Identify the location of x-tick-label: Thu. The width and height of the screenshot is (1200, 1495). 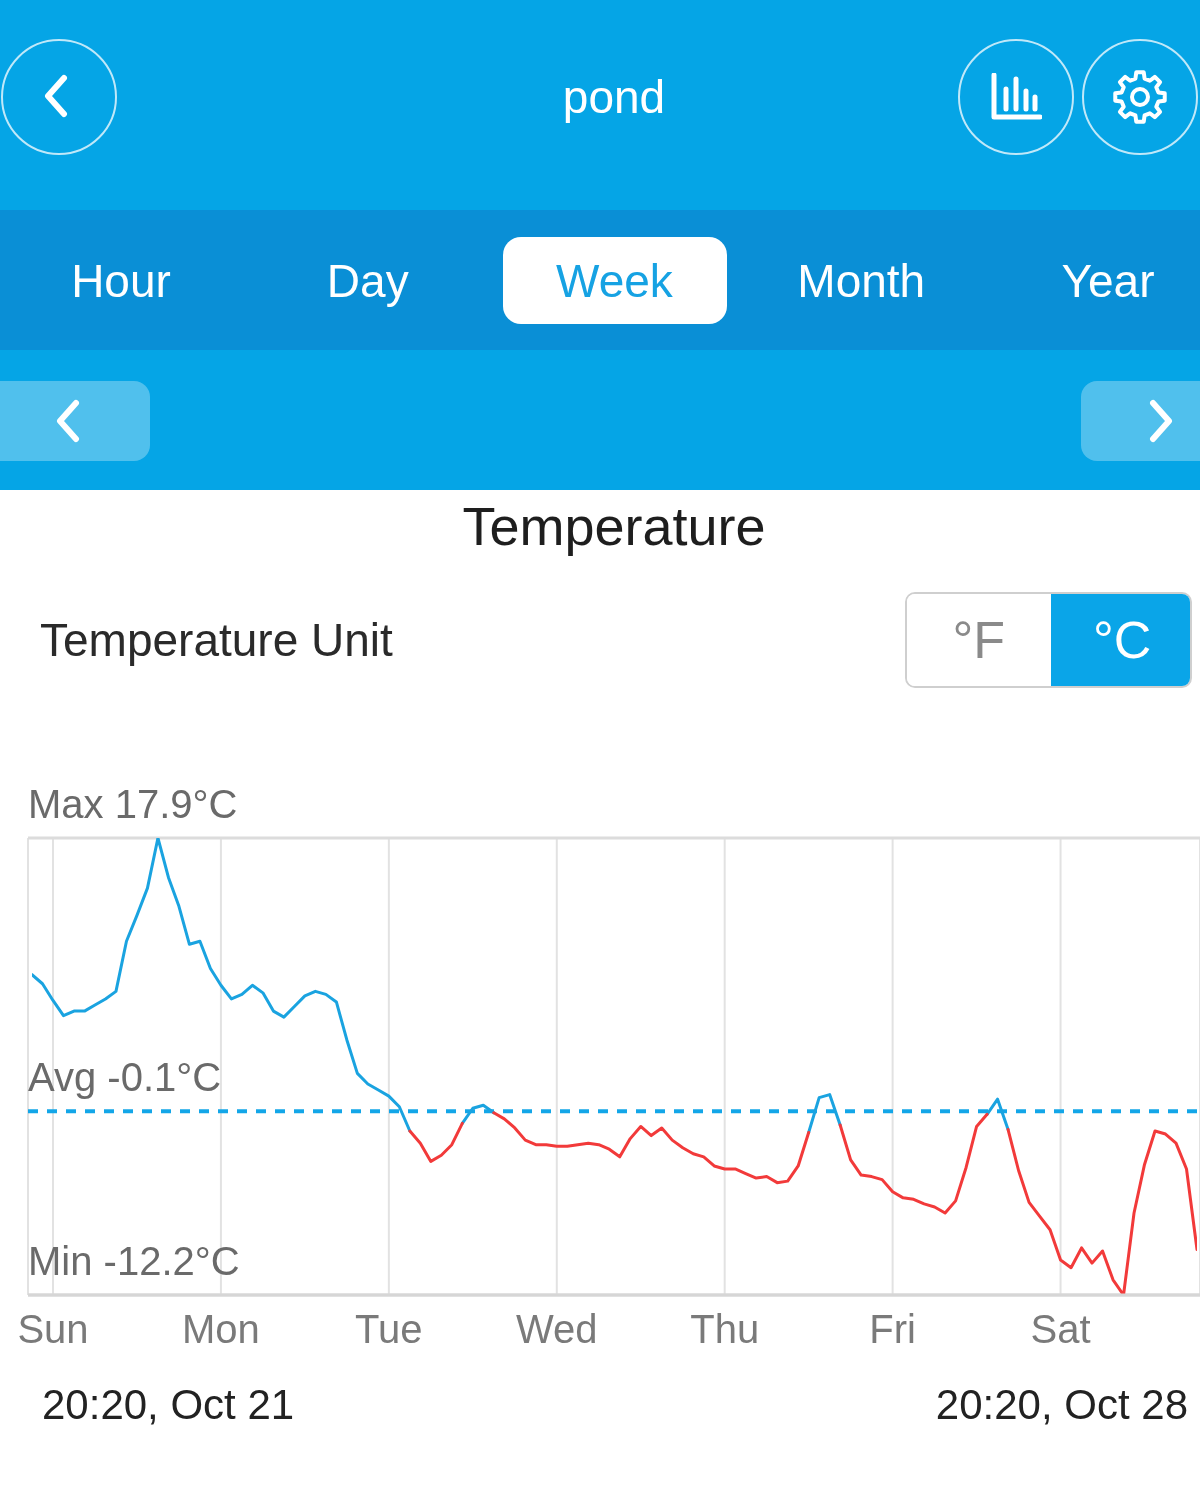
(725, 1329).